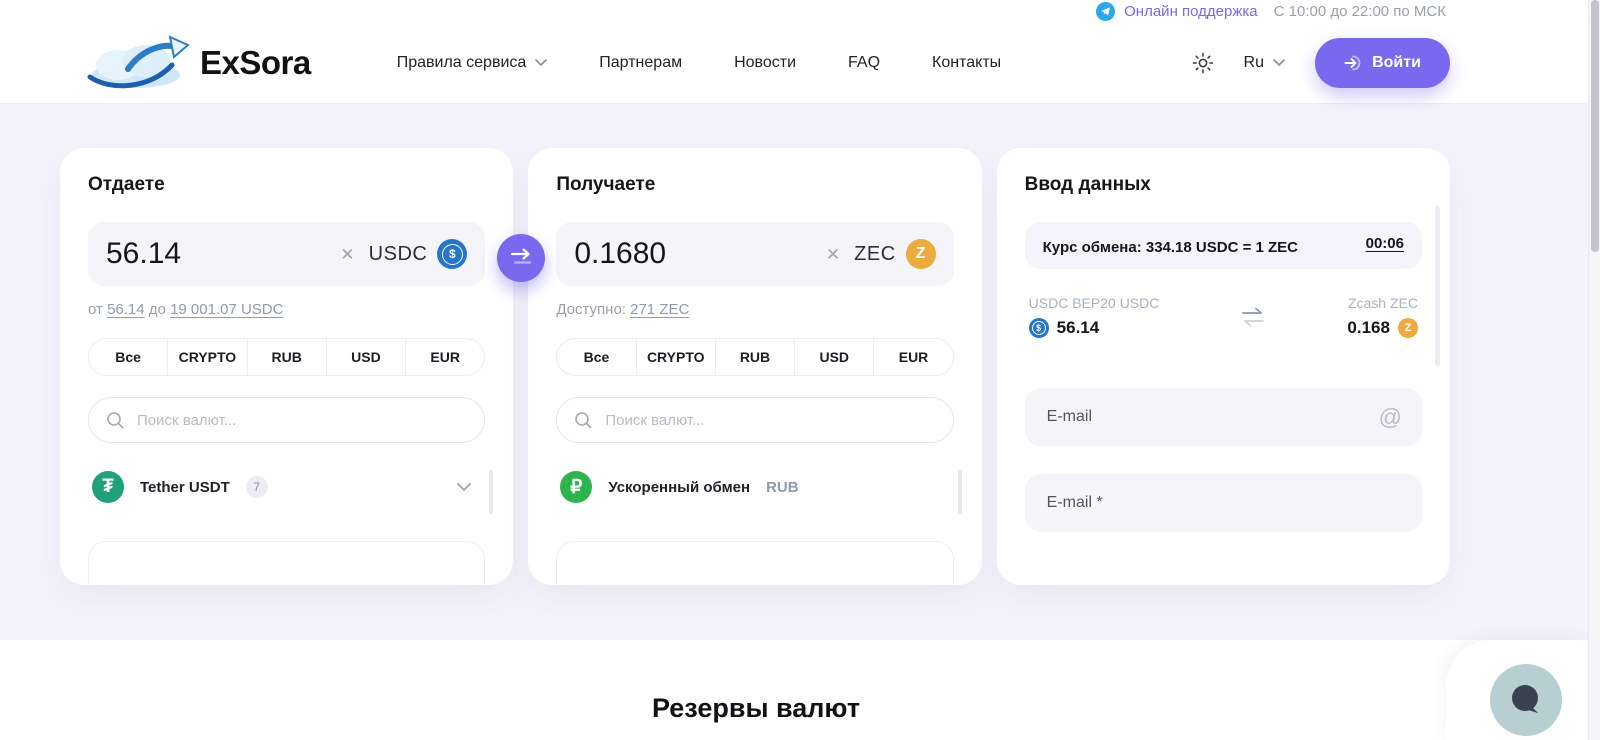 The width and height of the screenshot is (1600, 740). I want to click on nav-news: Новости, so click(765, 62).